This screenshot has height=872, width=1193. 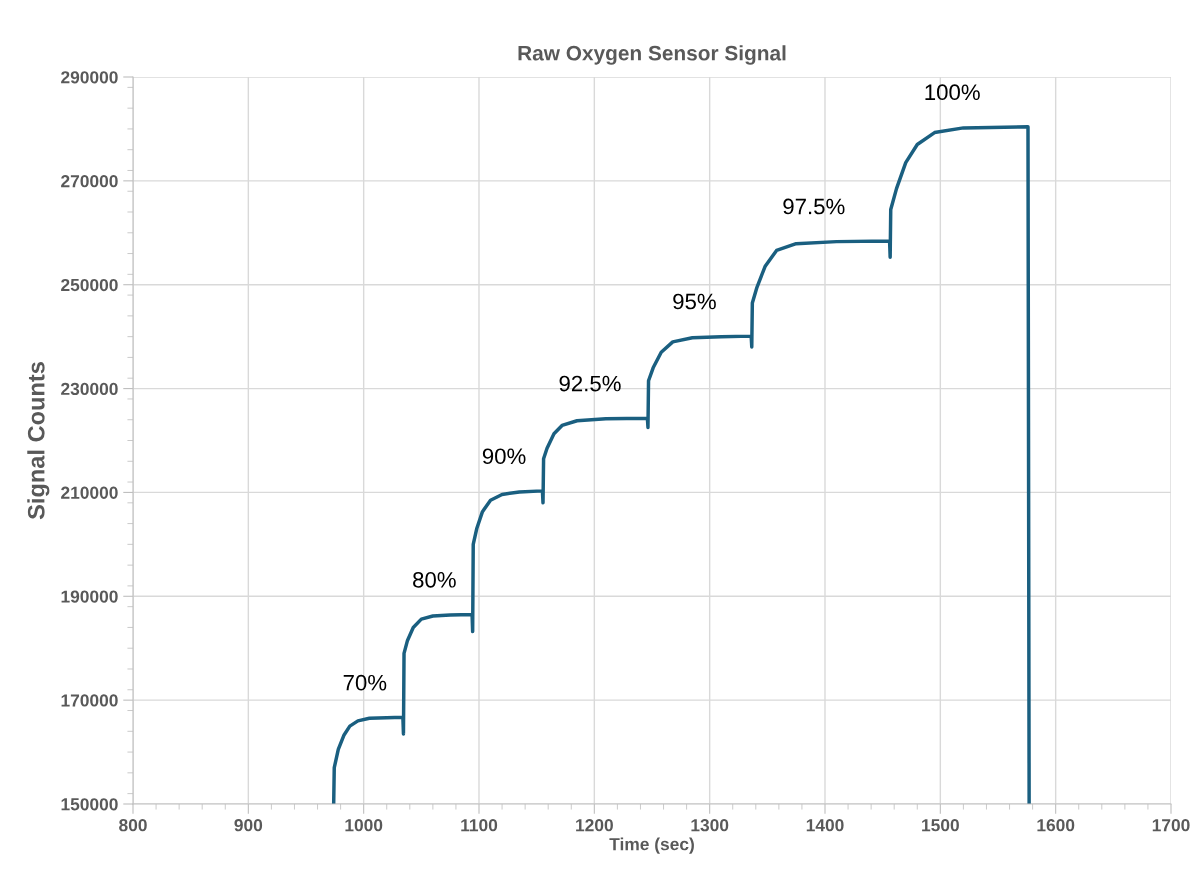 I want to click on y-tick-label: 270000, so click(x=89, y=181).